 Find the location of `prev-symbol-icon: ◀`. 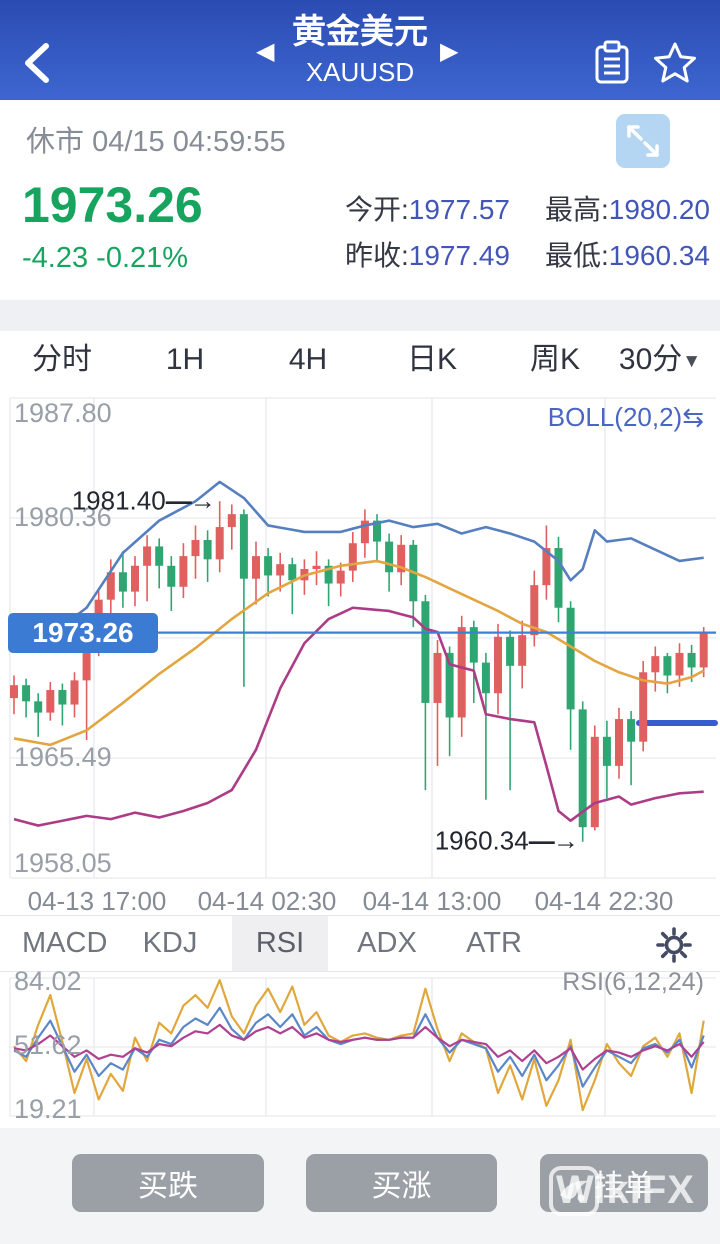

prev-symbol-icon: ◀ is located at coordinates (265, 51).